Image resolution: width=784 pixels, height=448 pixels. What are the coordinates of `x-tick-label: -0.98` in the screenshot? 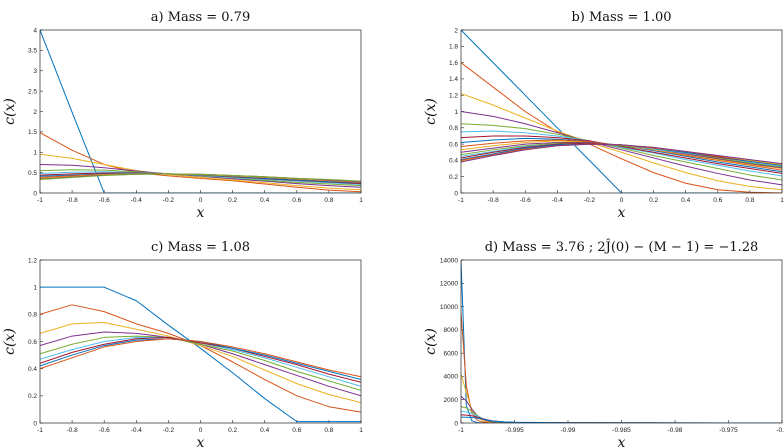 It's located at (675, 430).